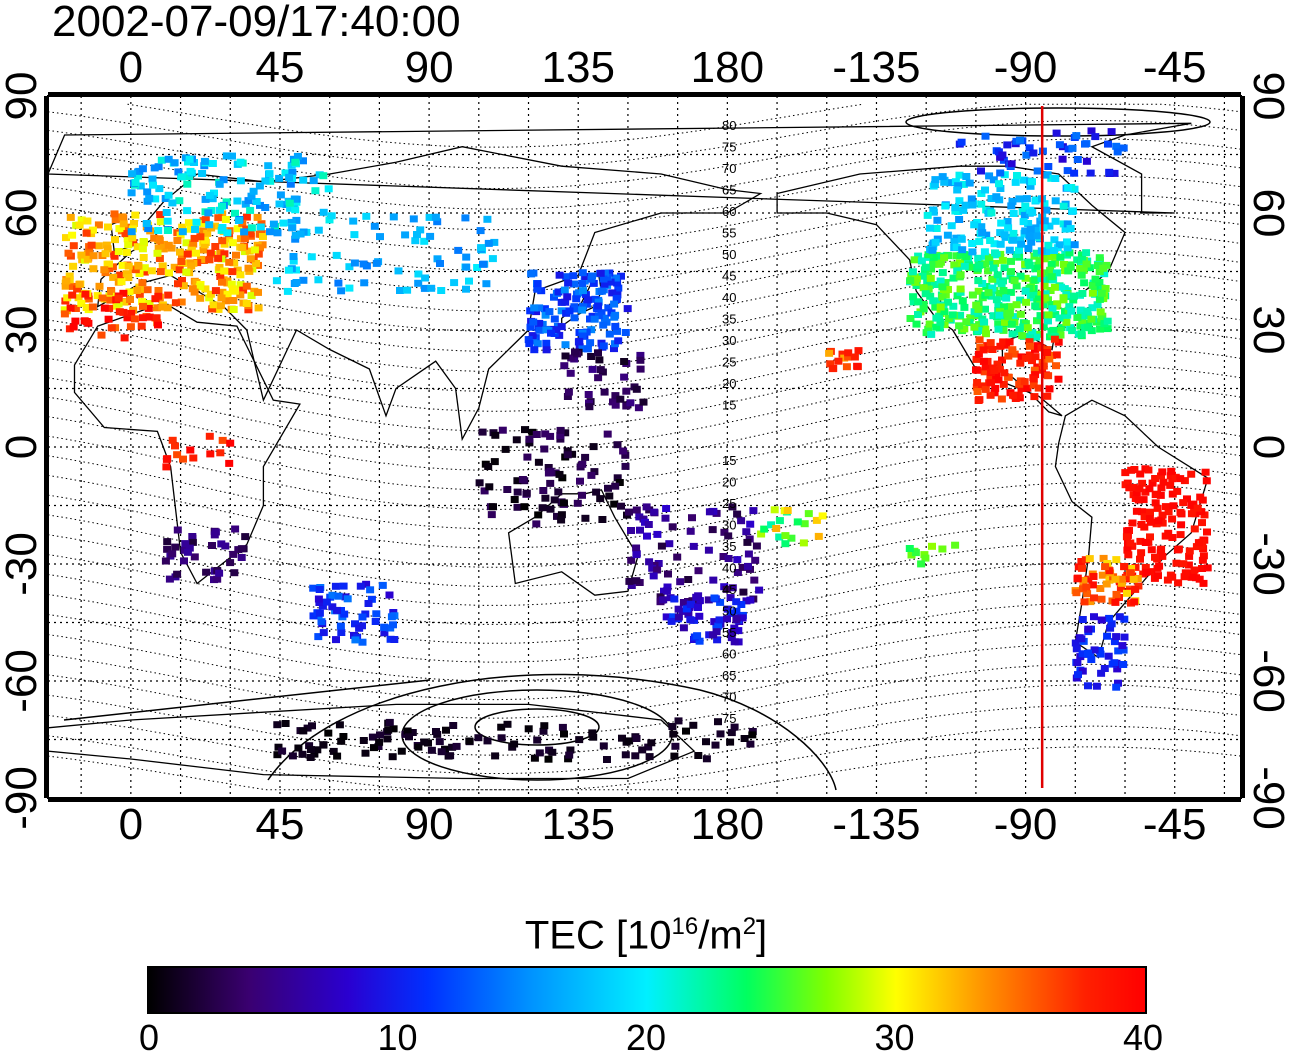 This screenshot has width=1292, height=1058. What do you see at coordinates (729, 319) in the screenshot?
I see `contour-label-north: 35` at bounding box center [729, 319].